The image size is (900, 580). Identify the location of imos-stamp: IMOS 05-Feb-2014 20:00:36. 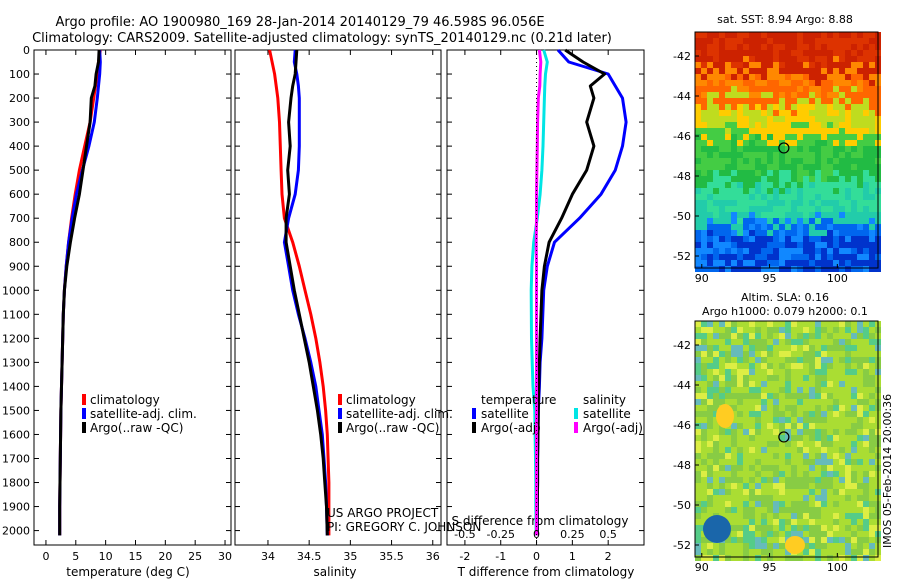
(887, 471).